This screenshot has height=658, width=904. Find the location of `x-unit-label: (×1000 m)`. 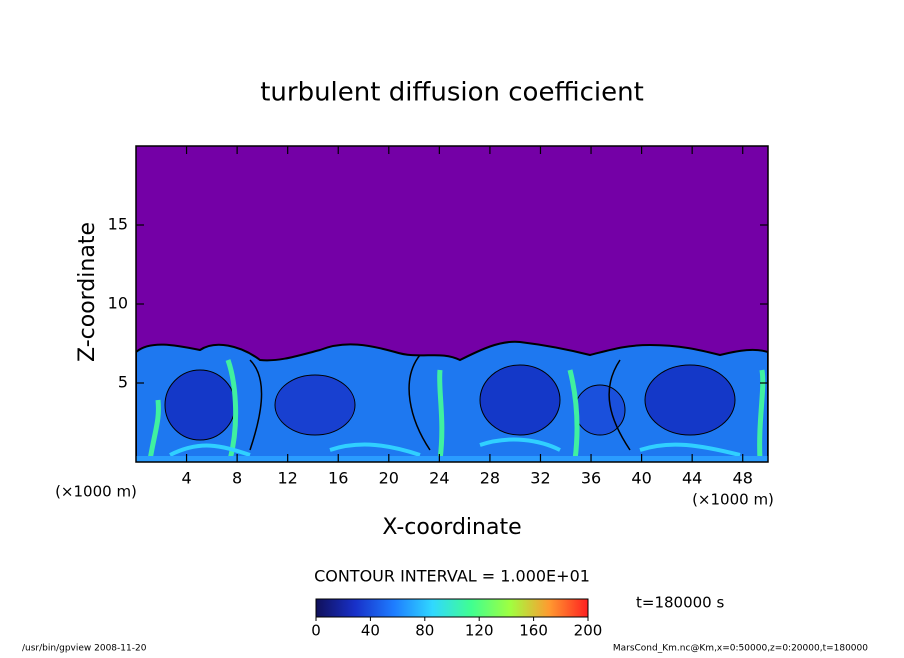

x-unit-label: (×1000 m) is located at coordinates (733, 500).